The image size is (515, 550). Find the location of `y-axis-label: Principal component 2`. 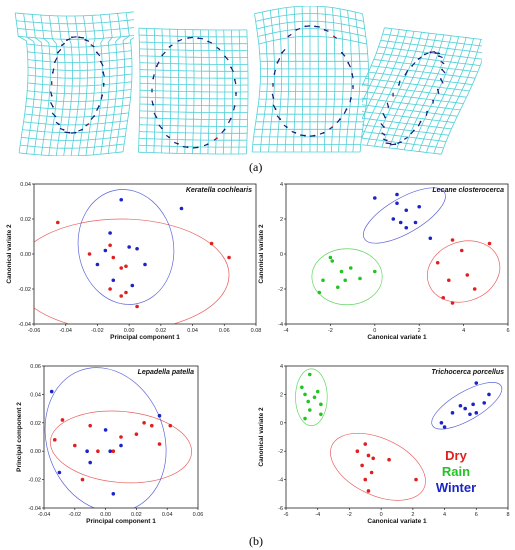

y-axis-label: Principal component 2 is located at coordinates (19, 437).